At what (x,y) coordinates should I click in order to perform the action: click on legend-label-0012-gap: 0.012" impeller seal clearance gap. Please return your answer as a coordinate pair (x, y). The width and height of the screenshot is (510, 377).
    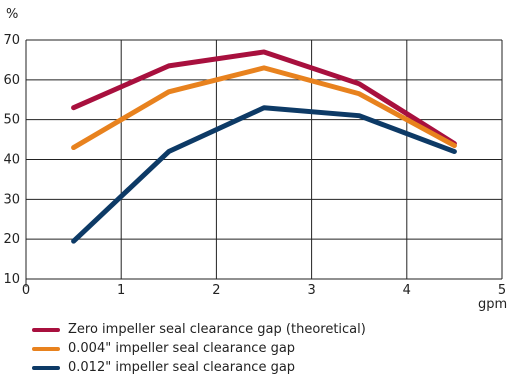
    Looking at the image, I should click on (182, 367).